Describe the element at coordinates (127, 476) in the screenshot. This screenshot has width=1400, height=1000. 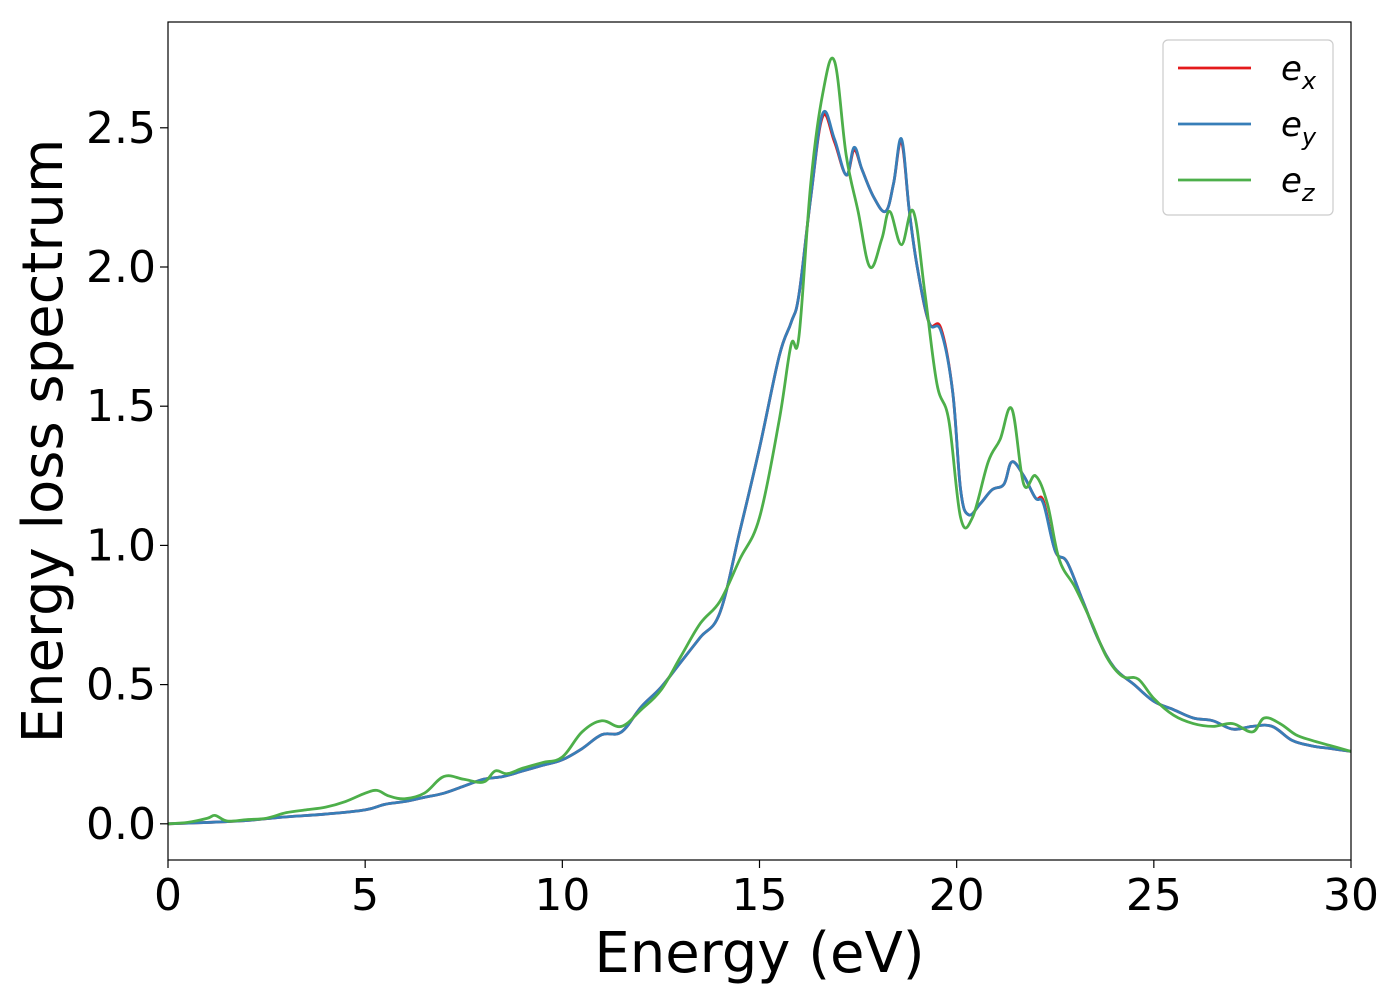
I see `y-axis-ticks: 0.0 0.5 1.0 1.5 2.0 2.5` at that location.